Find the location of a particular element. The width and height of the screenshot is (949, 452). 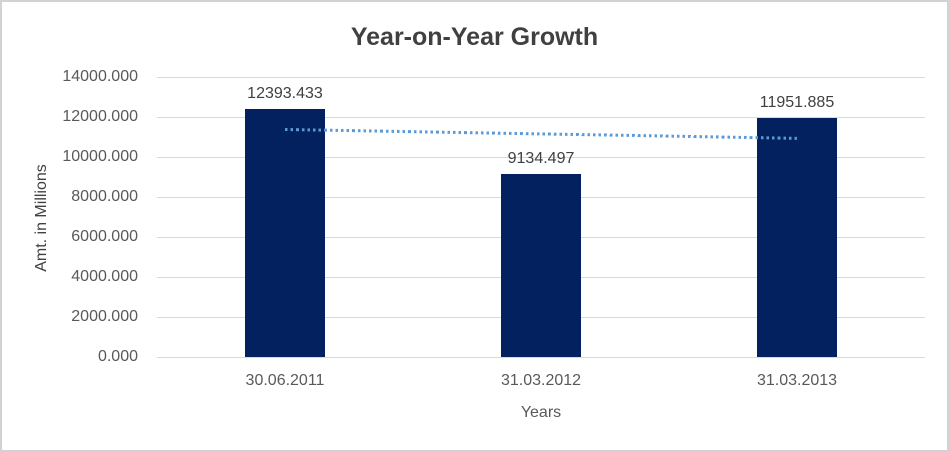

chart-title: Year-on-Year Growth is located at coordinates (474, 37).